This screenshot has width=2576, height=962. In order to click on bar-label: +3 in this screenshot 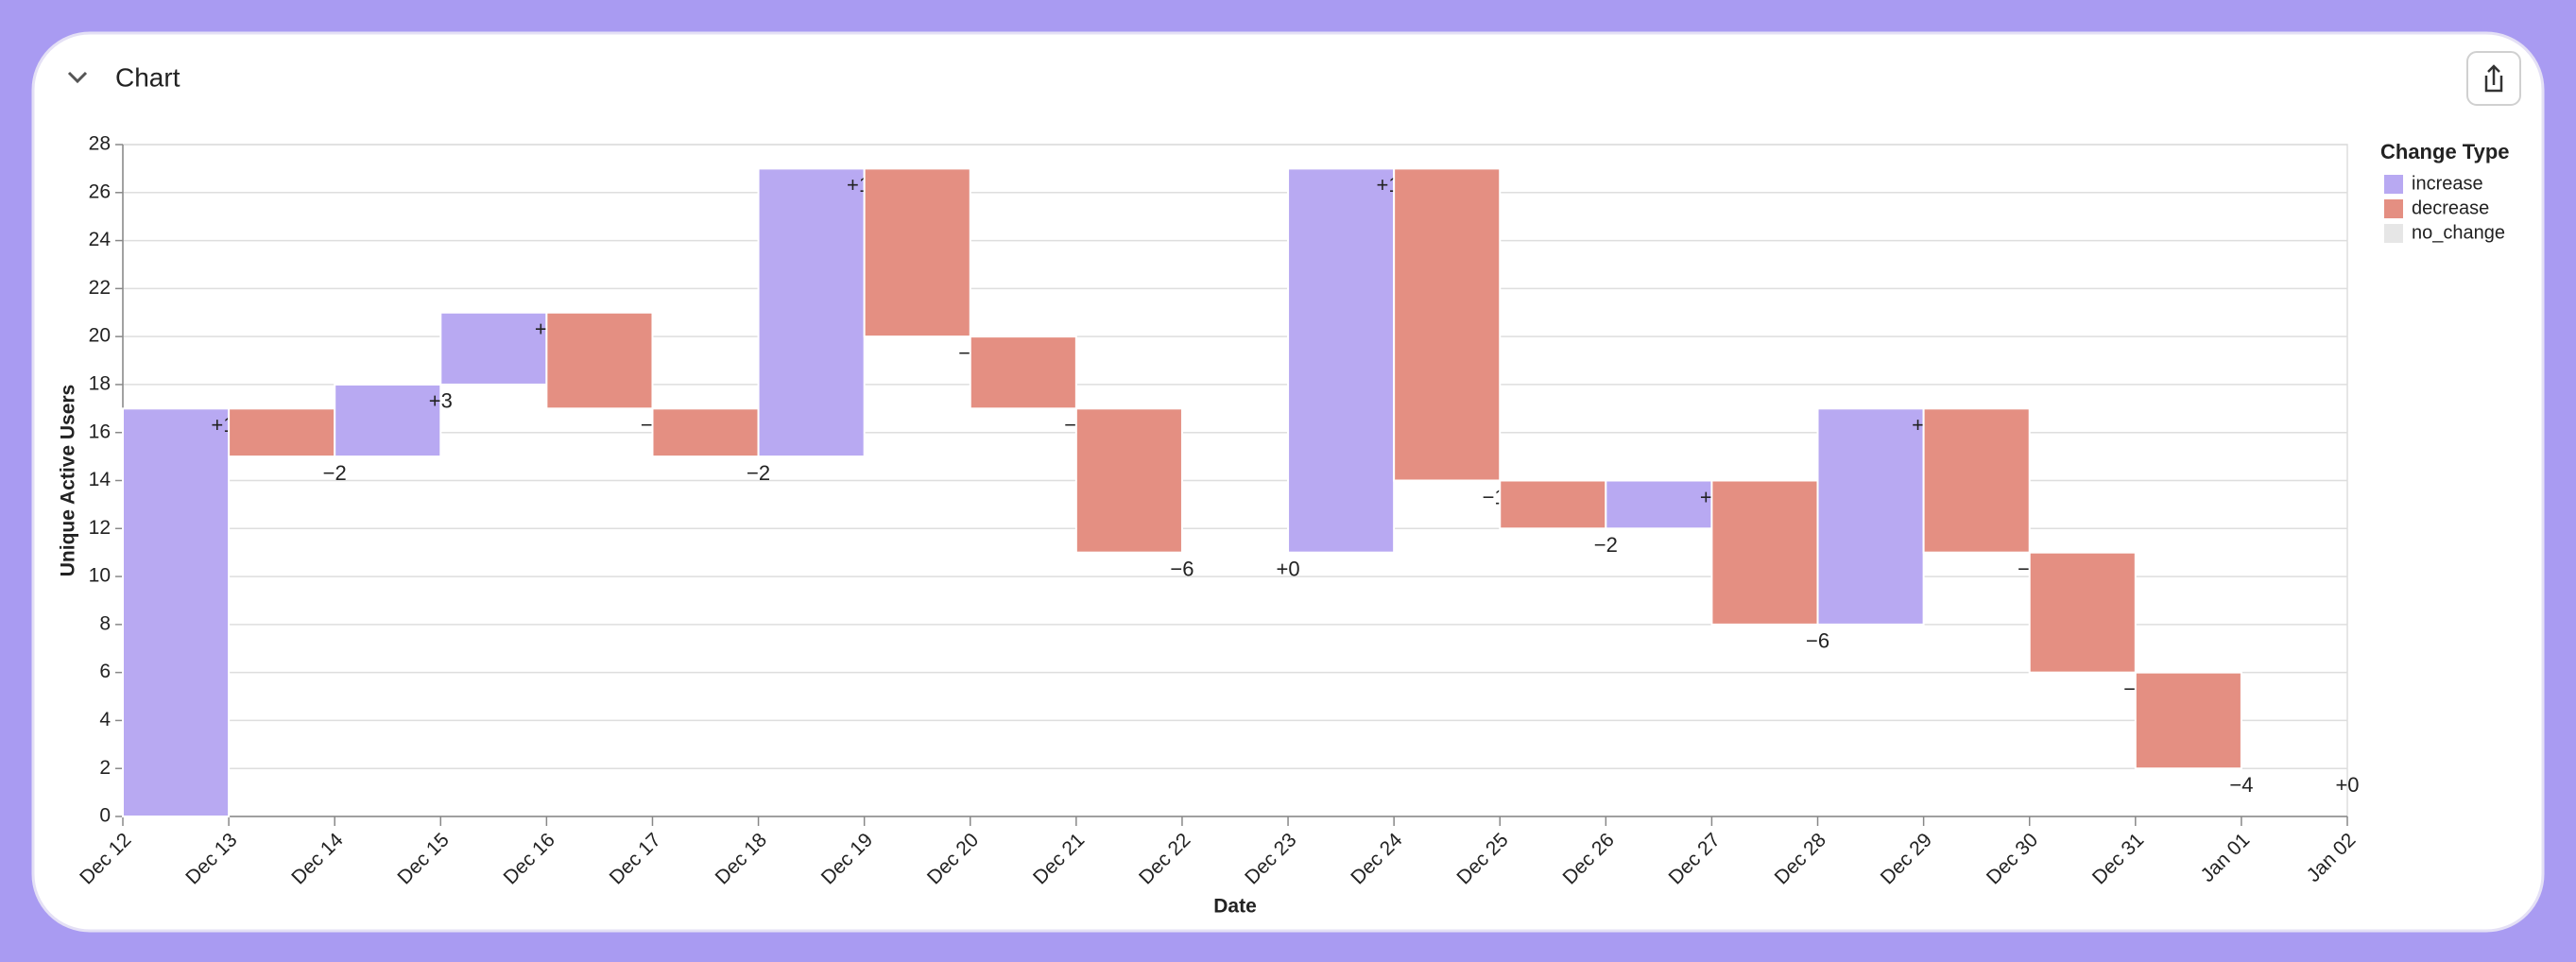, I will do `click(441, 401)`.